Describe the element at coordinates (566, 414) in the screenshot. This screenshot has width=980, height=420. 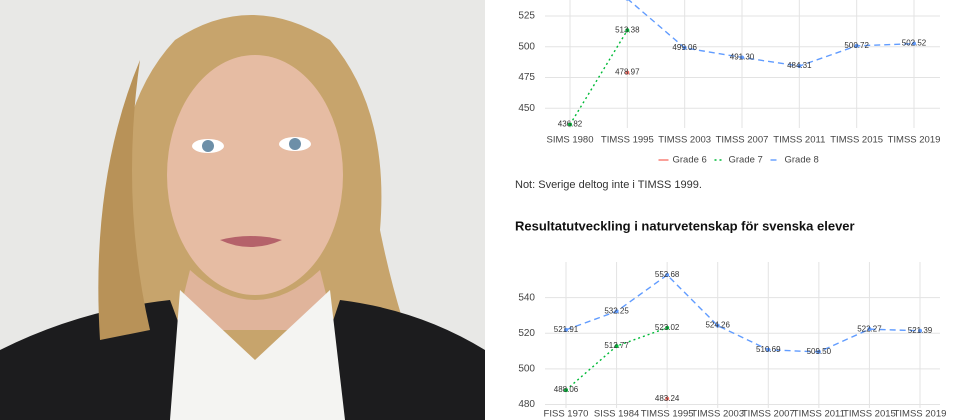
I see `x-tick-label: FISS 1970` at that location.